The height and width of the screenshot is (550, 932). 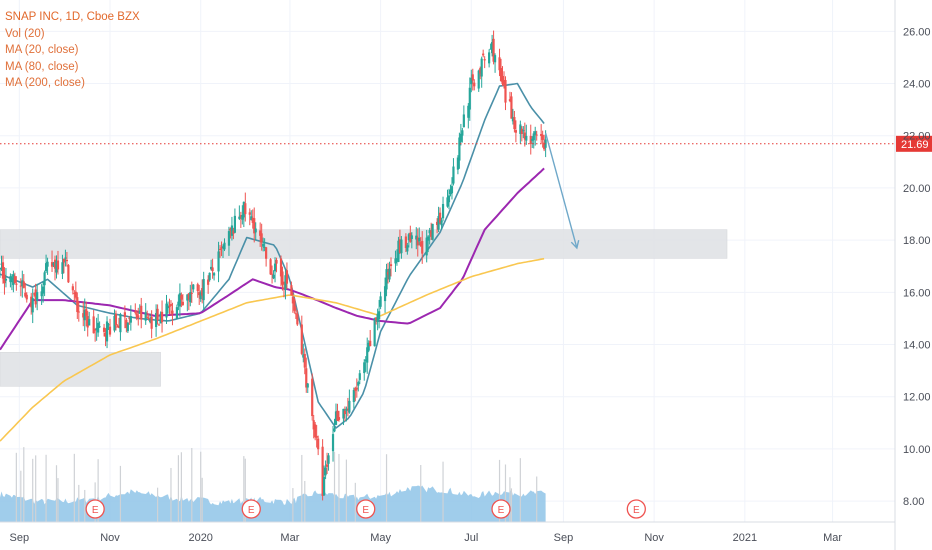 What do you see at coordinates (200, 538) in the screenshot?
I see `x-tick-label: 2020` at bounding box center [200, 538].